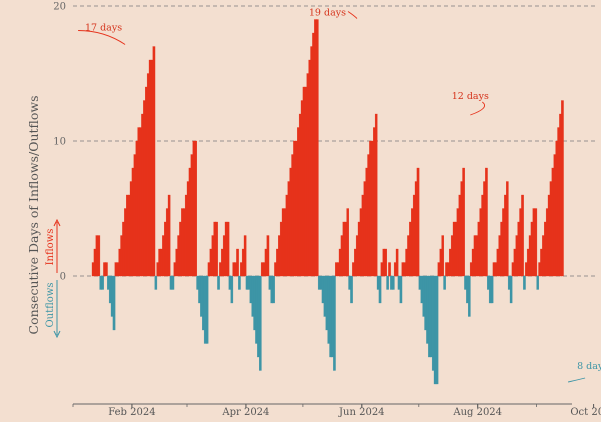  I want to click on legend-outflows: Outflows, so click(50, 304).